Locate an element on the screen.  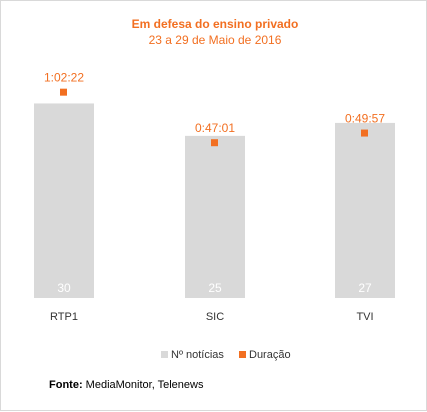
duration-value-label: 0:47:01 is located at coordinates (215, 128).